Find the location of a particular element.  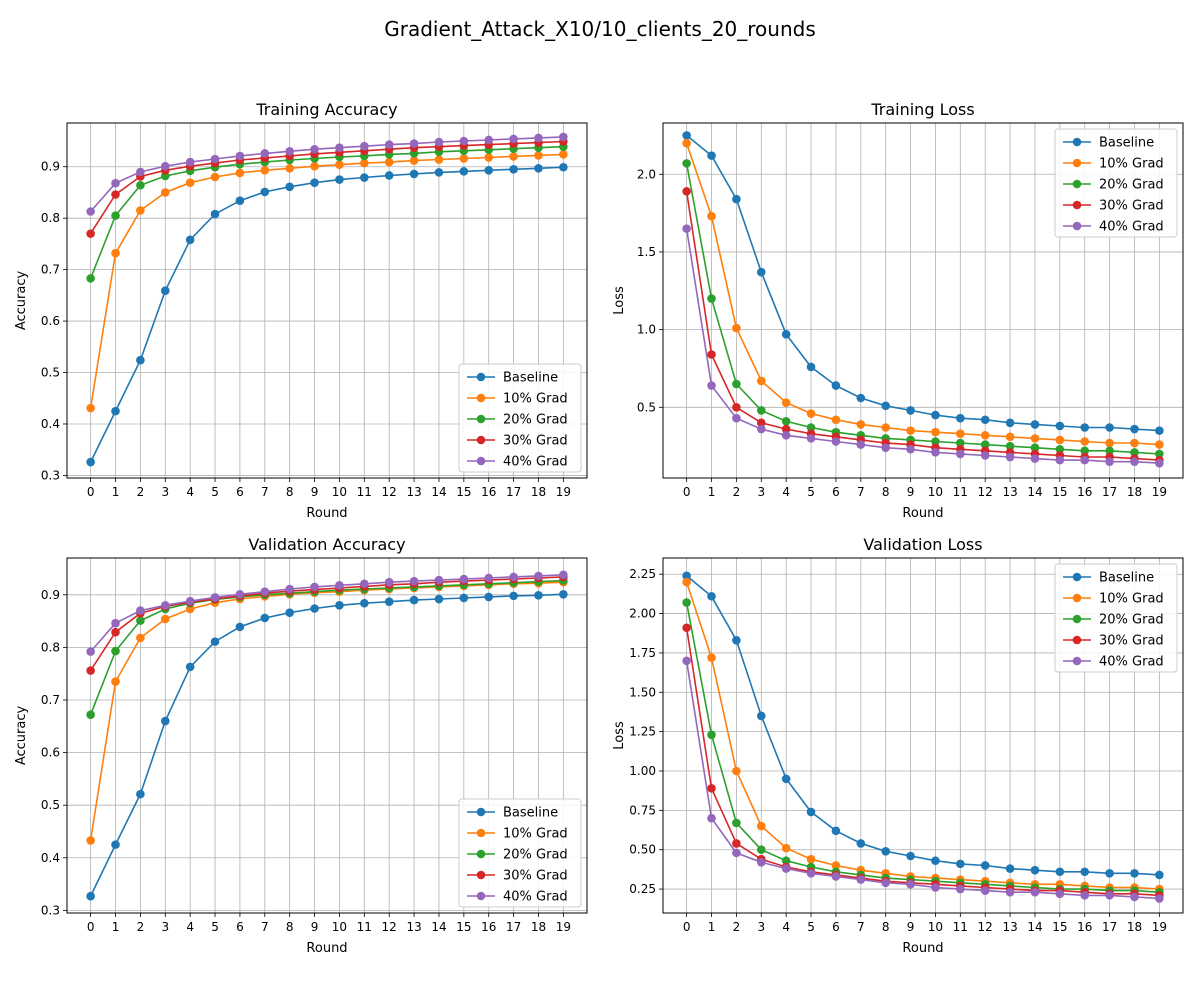

x-tick-label: 11 is located at coordinates (364, 492).